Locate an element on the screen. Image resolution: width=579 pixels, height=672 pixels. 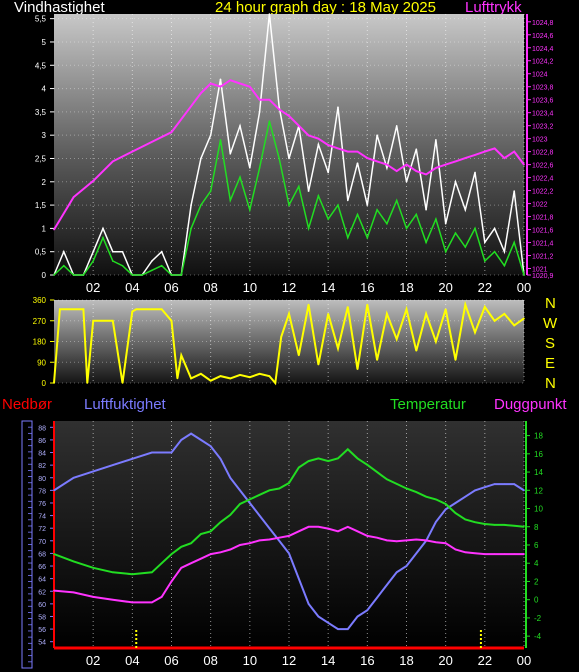
x-tick-label: 16 is located at coordinates (367, 660).